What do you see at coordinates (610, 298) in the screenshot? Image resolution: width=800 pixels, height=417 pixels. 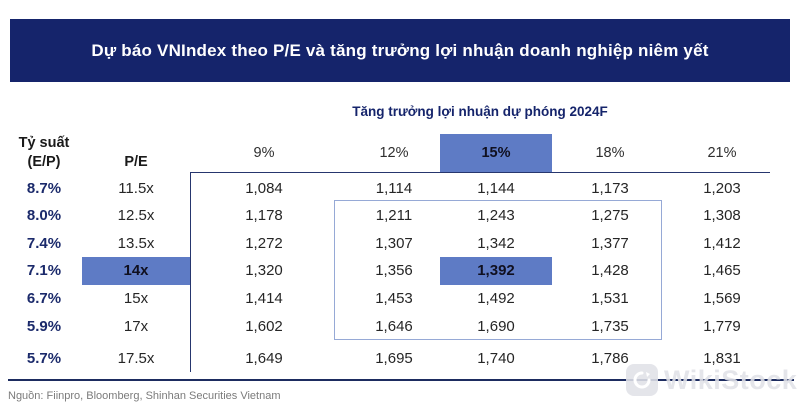 I see `table-cell: 1,531` at bounding box center [610, 298].